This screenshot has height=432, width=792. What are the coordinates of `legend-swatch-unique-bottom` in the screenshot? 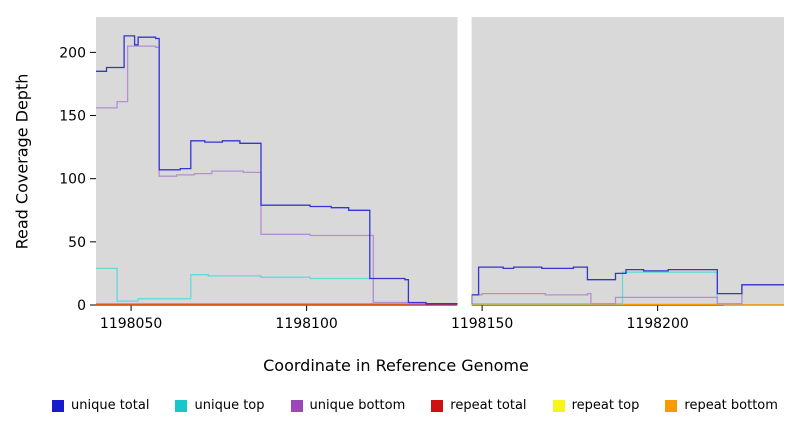 It's located at (296, 405).